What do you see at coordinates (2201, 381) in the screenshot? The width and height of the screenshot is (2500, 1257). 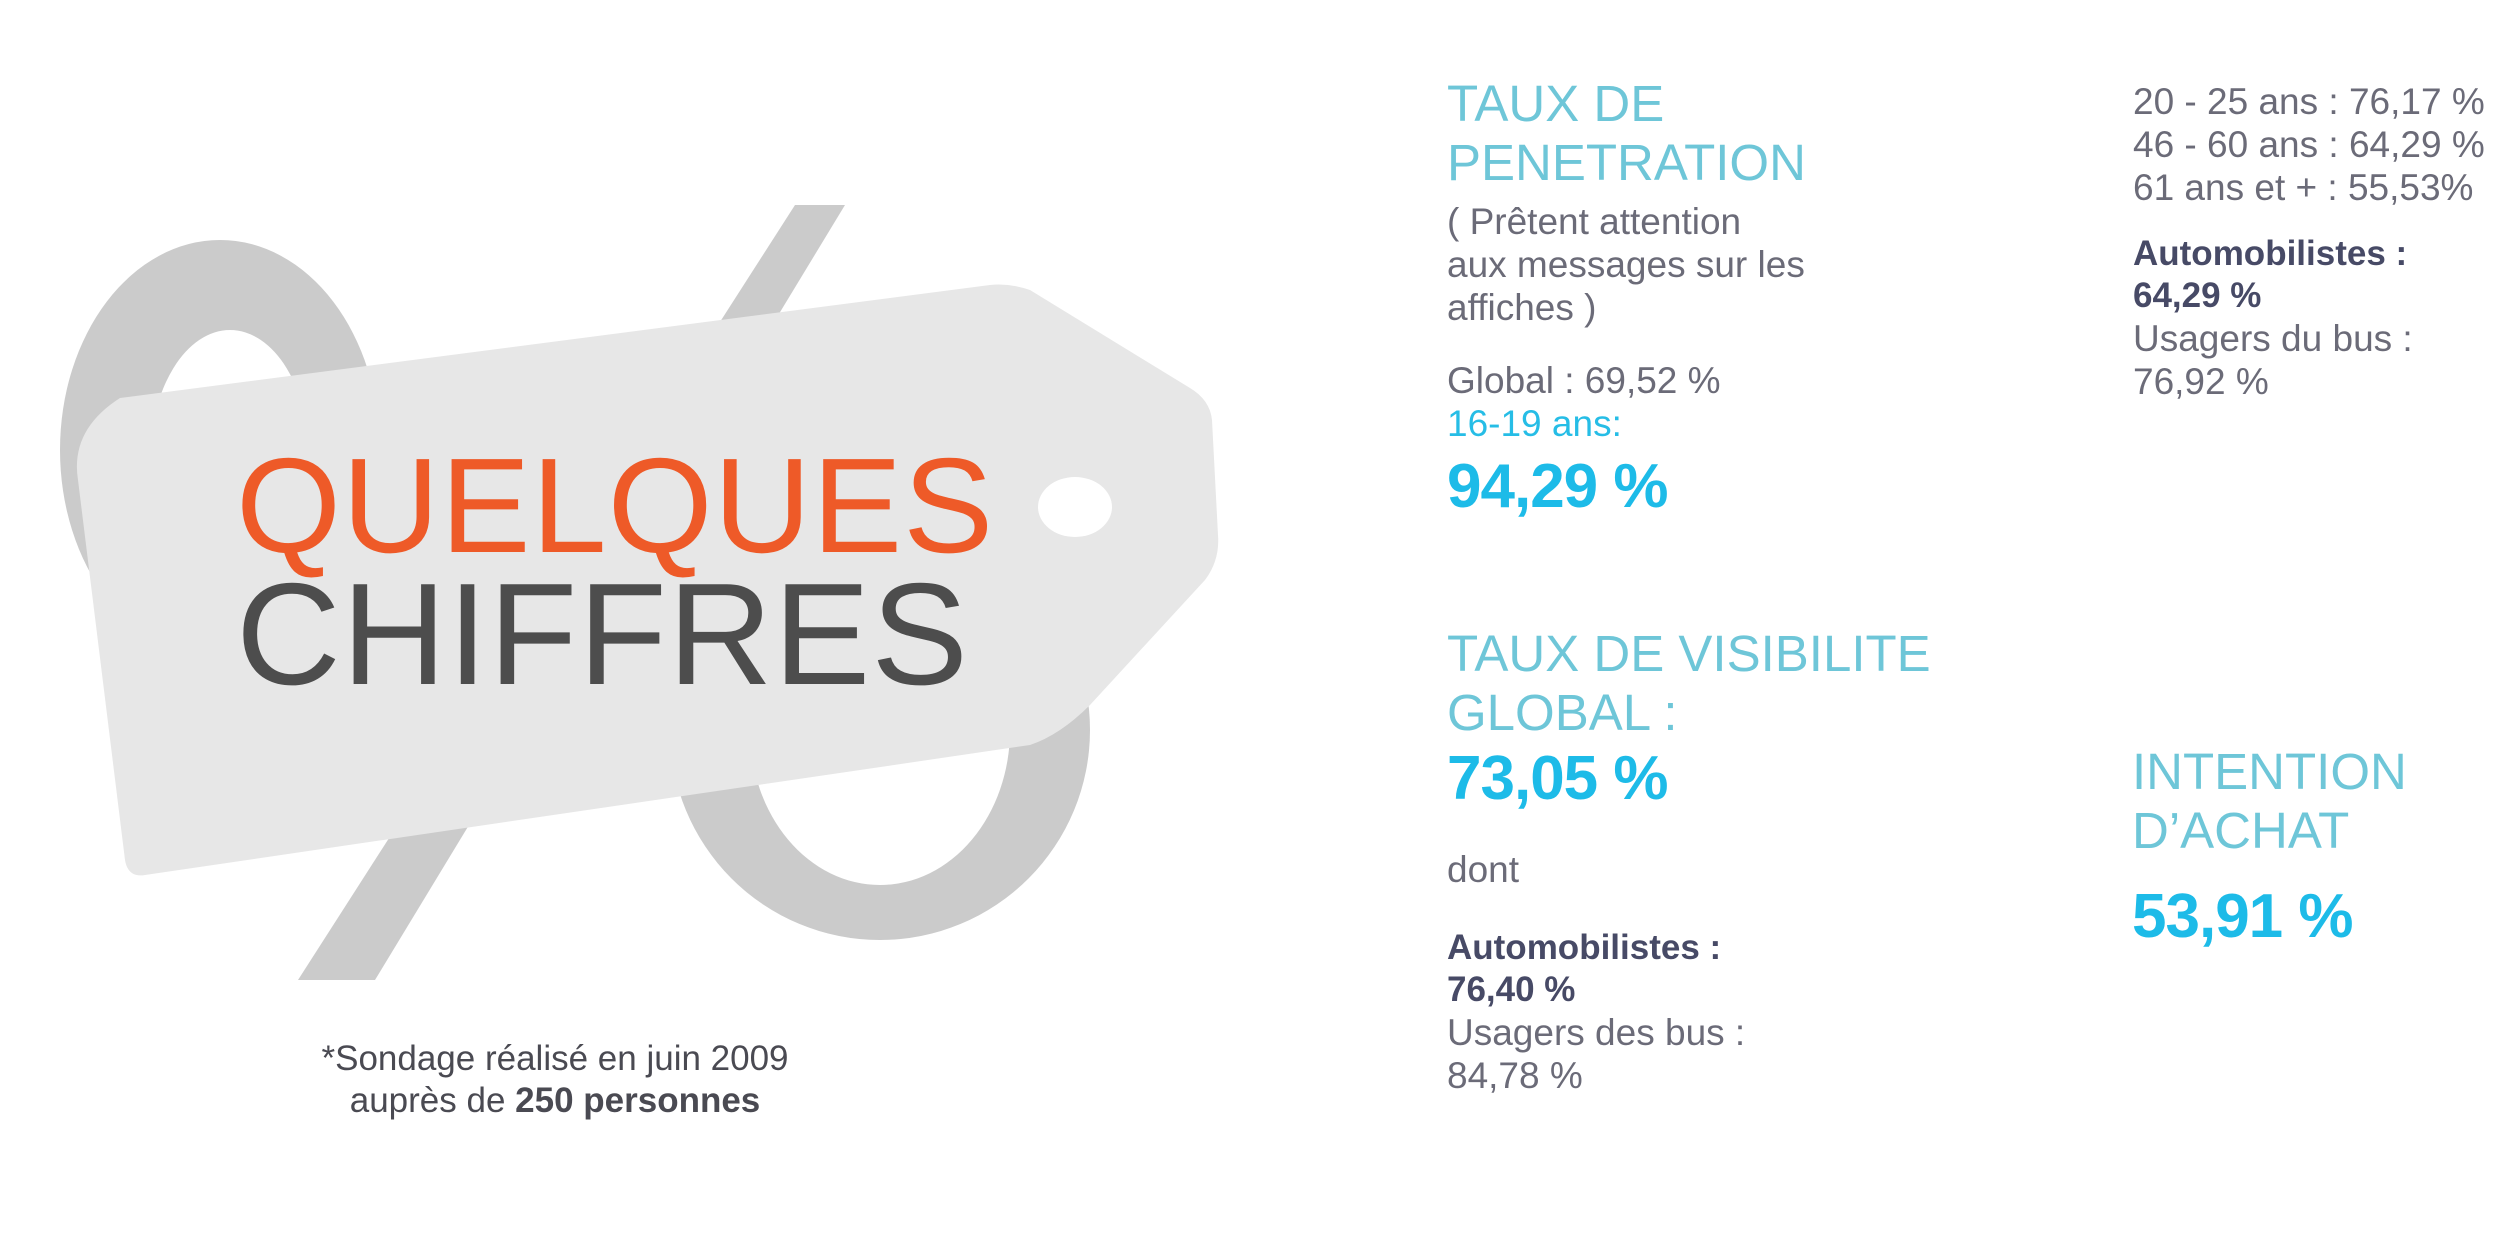 I see `age-bus-value: 76,92 %` at bounding box center [2201, 381].